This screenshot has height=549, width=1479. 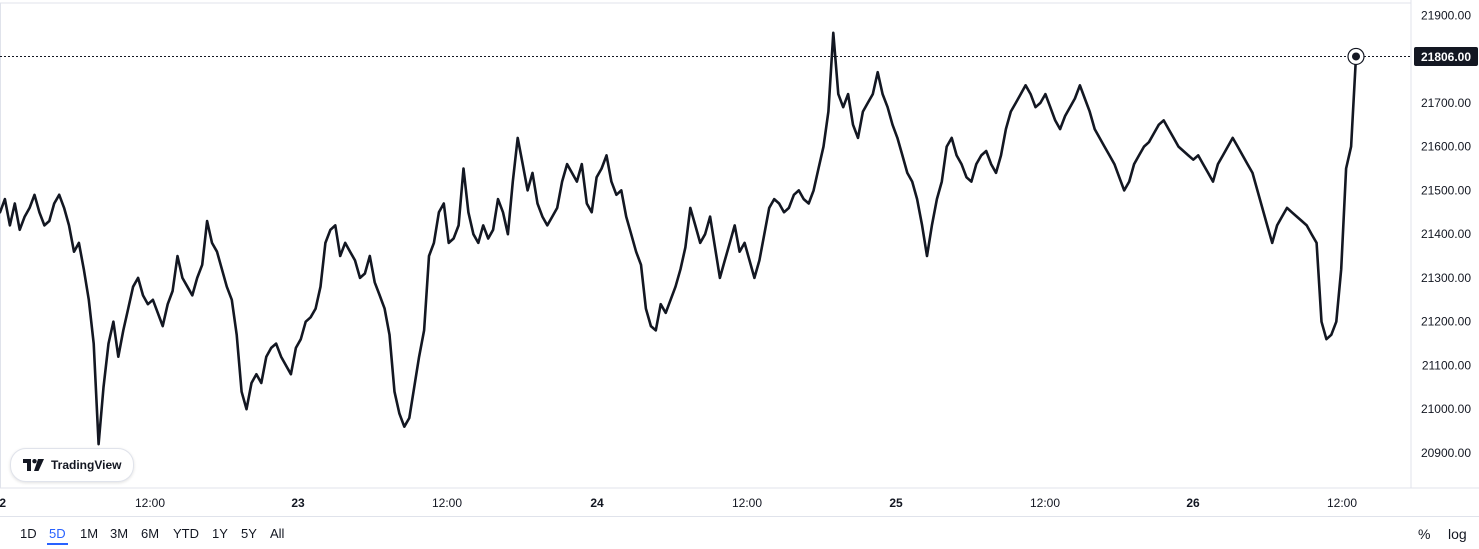 I want to click on time-tick-day-label: 24, so click(x=597, y=503).